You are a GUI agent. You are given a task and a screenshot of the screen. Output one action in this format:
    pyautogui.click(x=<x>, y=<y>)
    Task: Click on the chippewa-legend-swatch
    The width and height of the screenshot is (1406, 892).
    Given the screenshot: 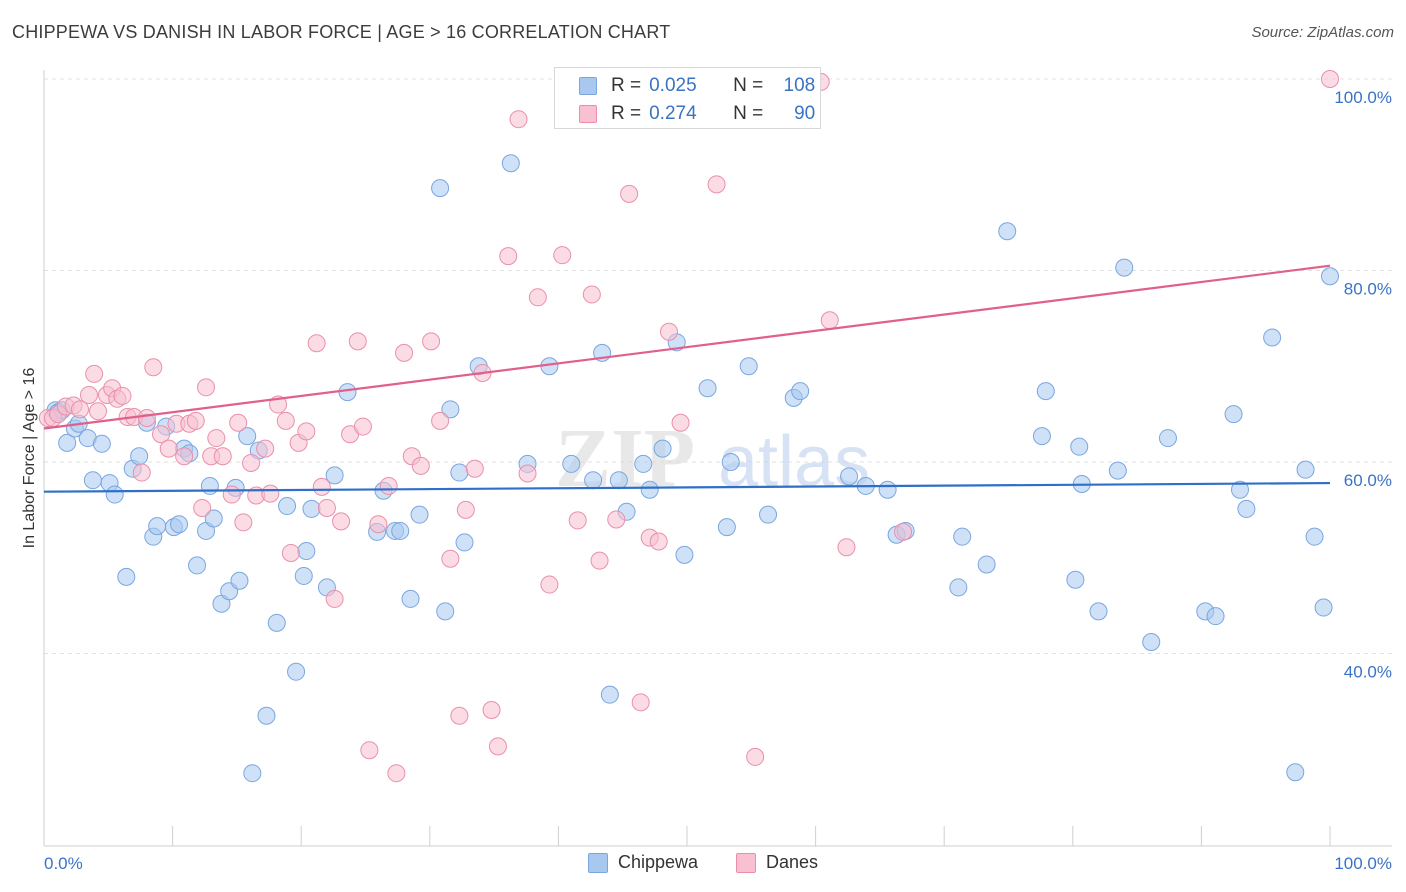 What is the action you would take?
    pyautogui.click(x=597, y=862)
    